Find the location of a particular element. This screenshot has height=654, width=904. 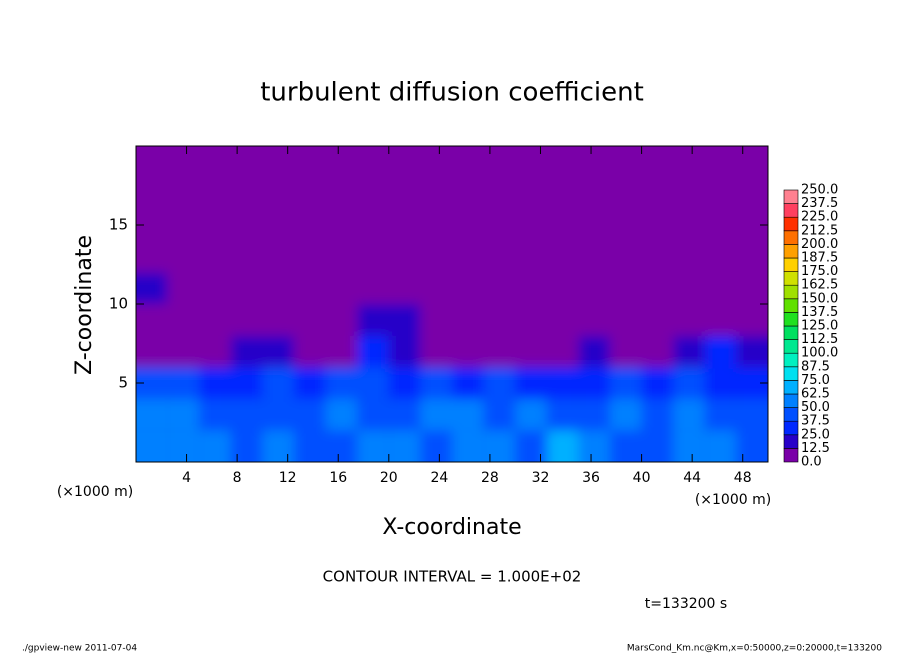

colorbar-label: 212.5 is located at coordinates (819, 230).